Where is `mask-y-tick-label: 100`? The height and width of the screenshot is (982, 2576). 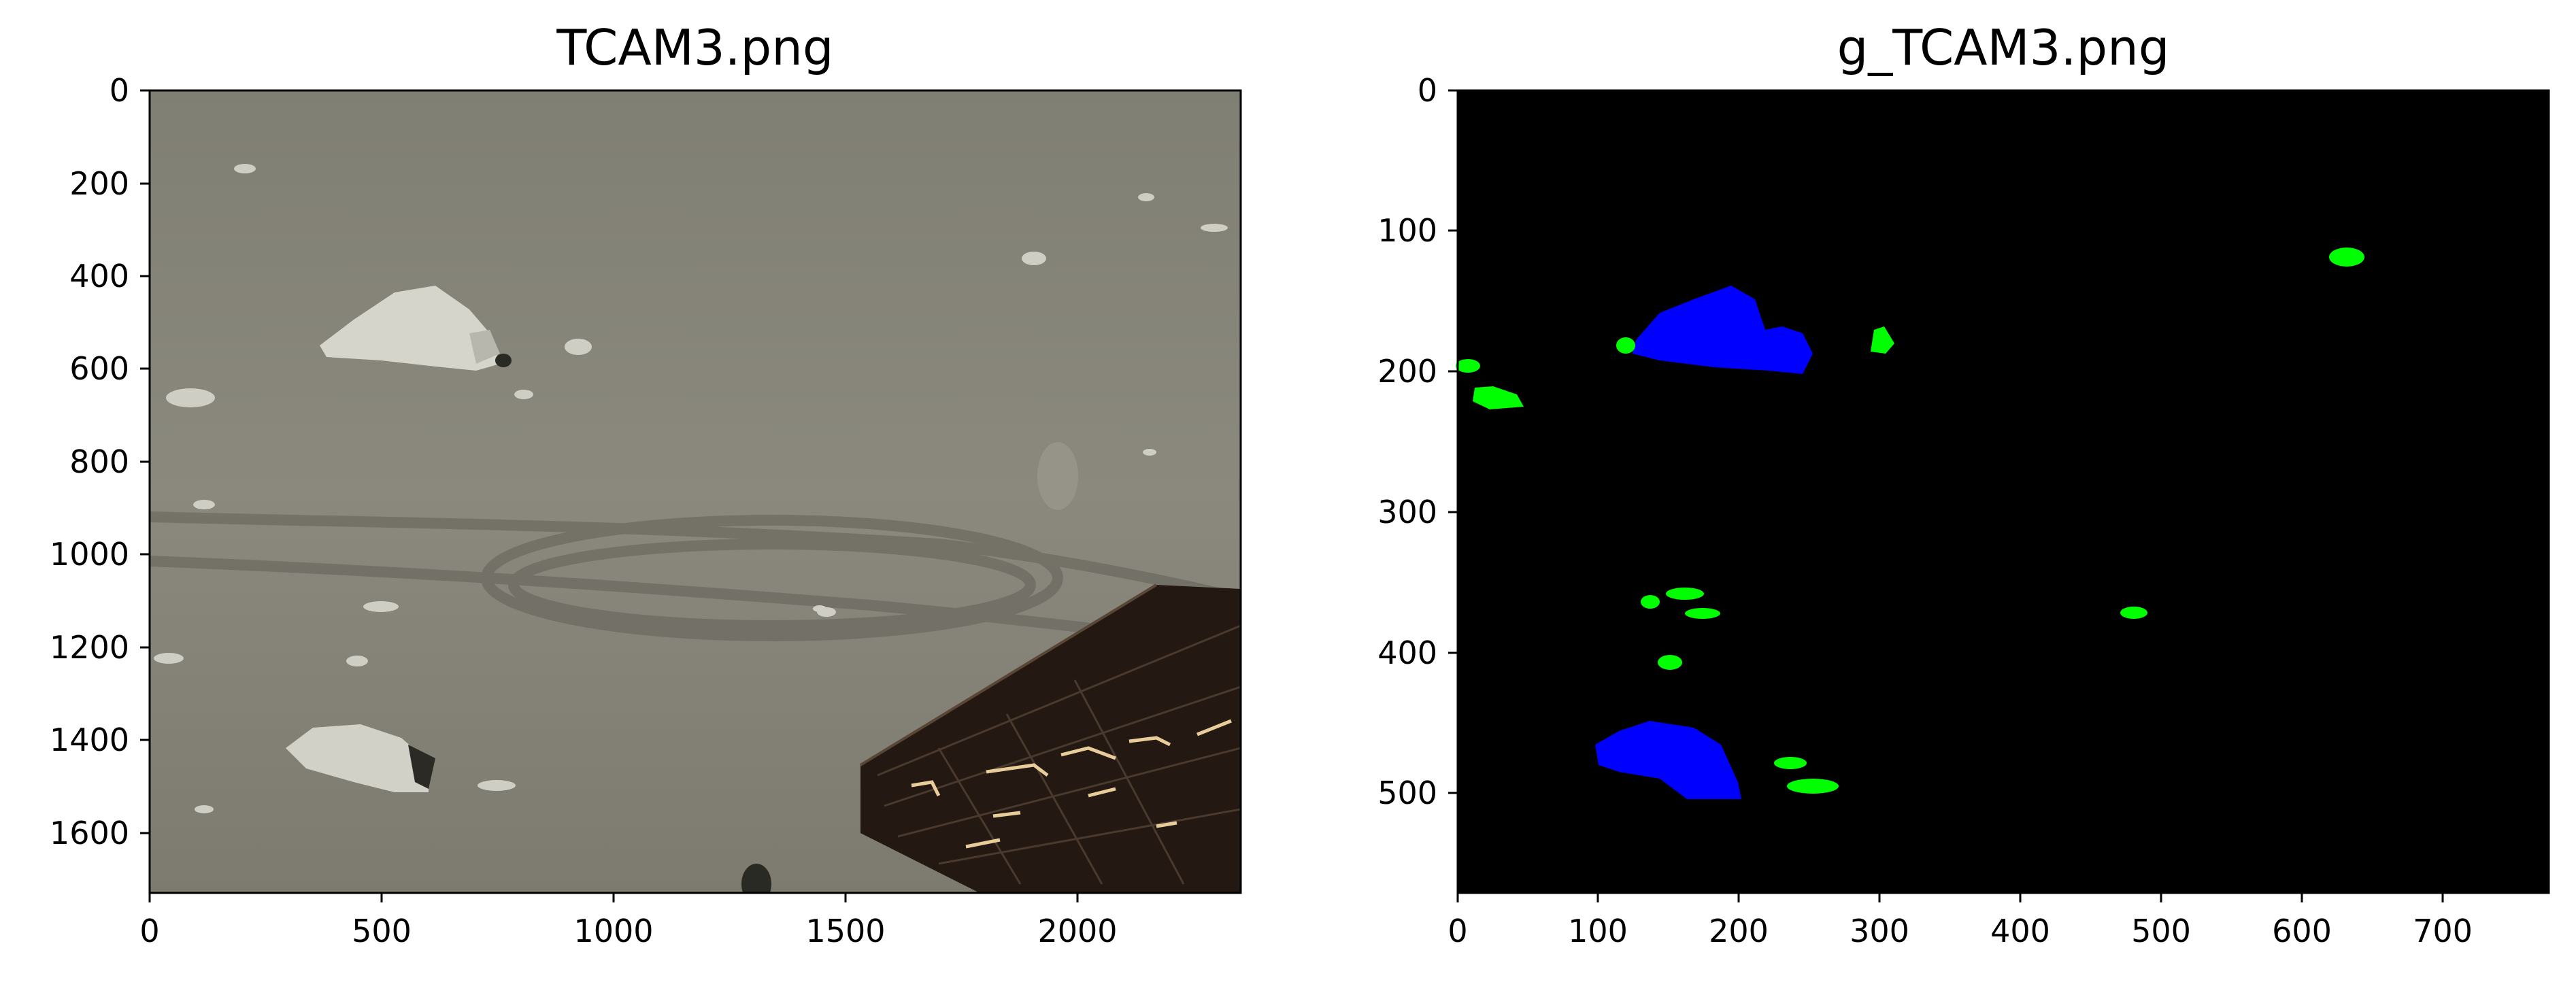
mask-y-tick-label: 100 is located at coordinates (1407, 230).